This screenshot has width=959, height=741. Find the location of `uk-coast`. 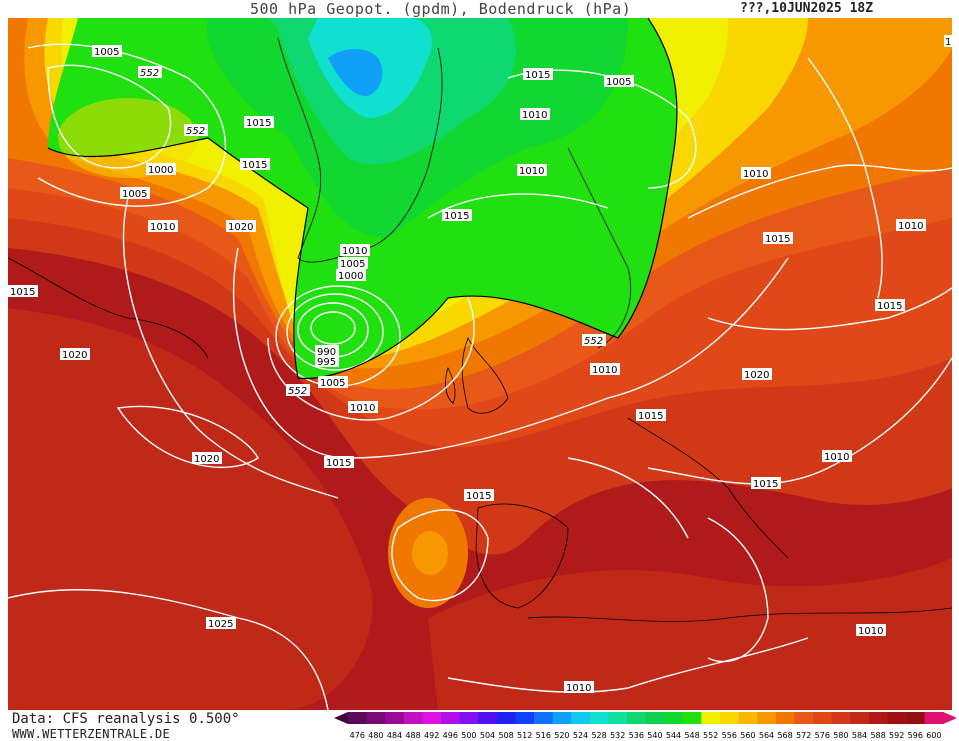

uk-coast is located at coordinates (485, 375).